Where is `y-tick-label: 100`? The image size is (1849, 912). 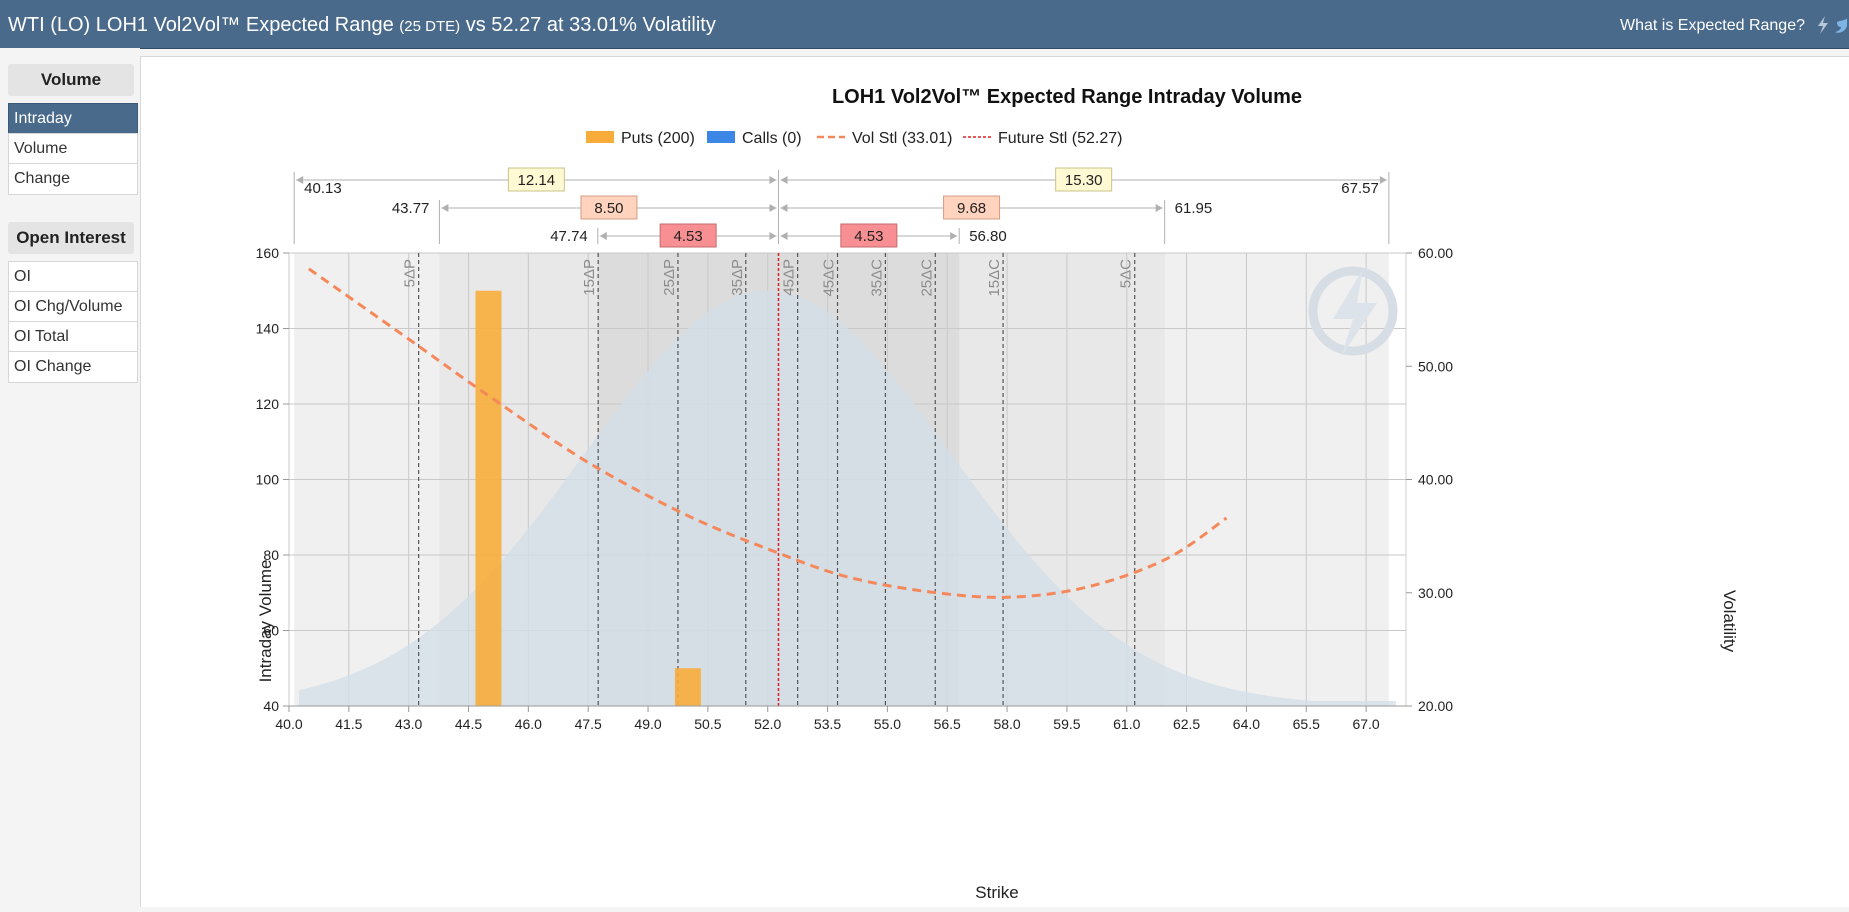 y-tick-label: 100 is located at coordinates (268, 480).